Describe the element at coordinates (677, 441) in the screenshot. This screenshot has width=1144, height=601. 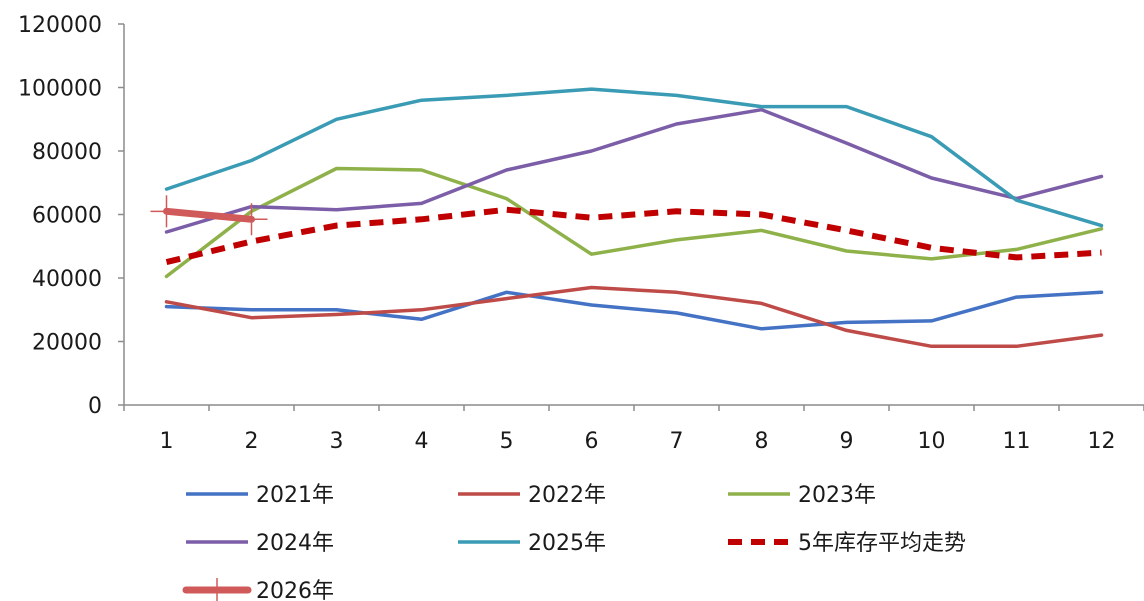
I see `x-tick-label: 7` at that location.